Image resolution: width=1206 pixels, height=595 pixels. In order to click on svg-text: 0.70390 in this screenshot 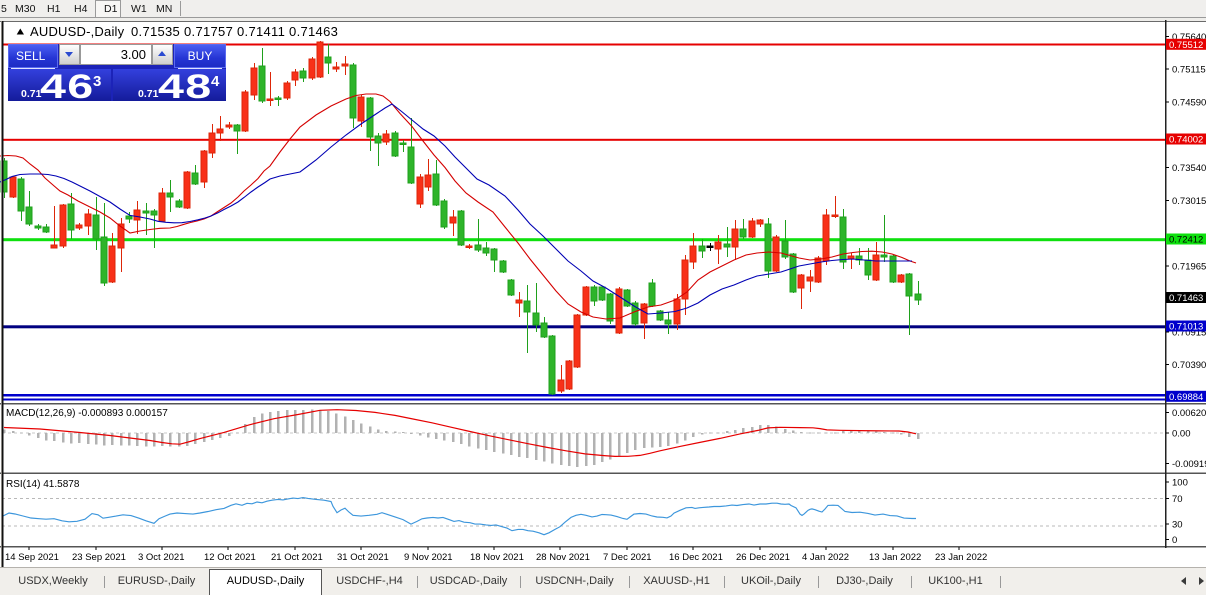, I will do `click(1189, 365)`.